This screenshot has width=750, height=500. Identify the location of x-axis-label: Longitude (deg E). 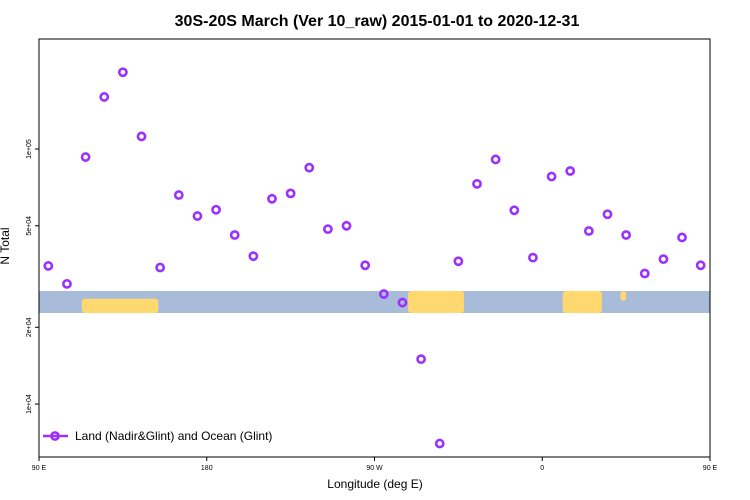
(374, 484).